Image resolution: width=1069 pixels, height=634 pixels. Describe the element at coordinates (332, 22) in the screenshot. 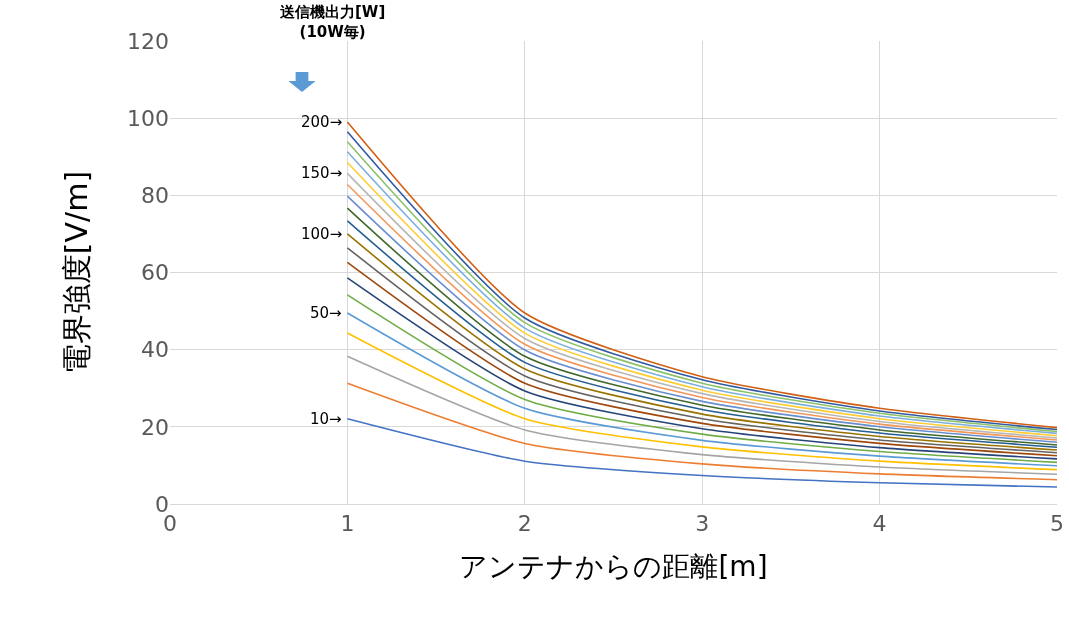

I see `text: 送信機出力[W] (10W毎)` at that location.